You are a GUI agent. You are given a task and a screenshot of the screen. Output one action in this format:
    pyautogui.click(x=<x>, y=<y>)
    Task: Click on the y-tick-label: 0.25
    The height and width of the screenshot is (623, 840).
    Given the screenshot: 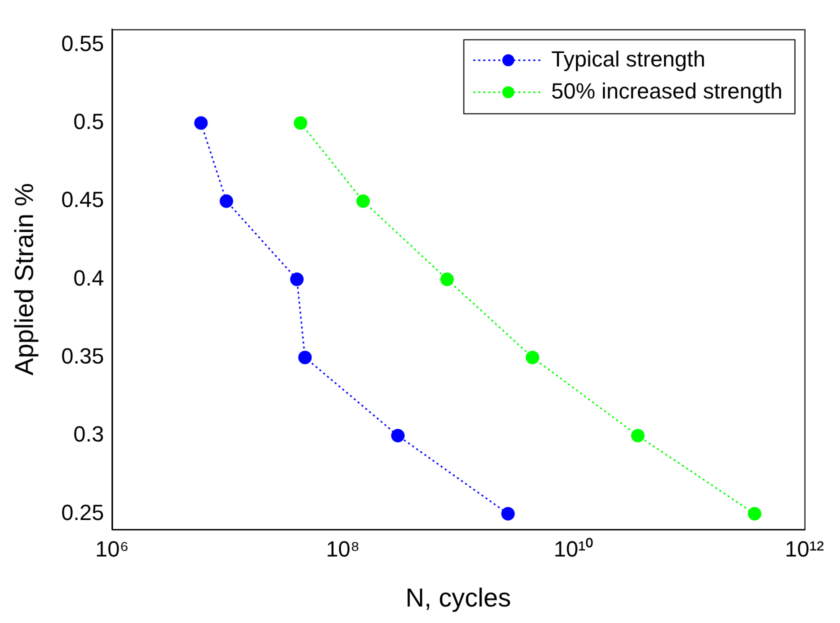 What is the action you would take?
    pyautogui.click(x=82, y=512)
    